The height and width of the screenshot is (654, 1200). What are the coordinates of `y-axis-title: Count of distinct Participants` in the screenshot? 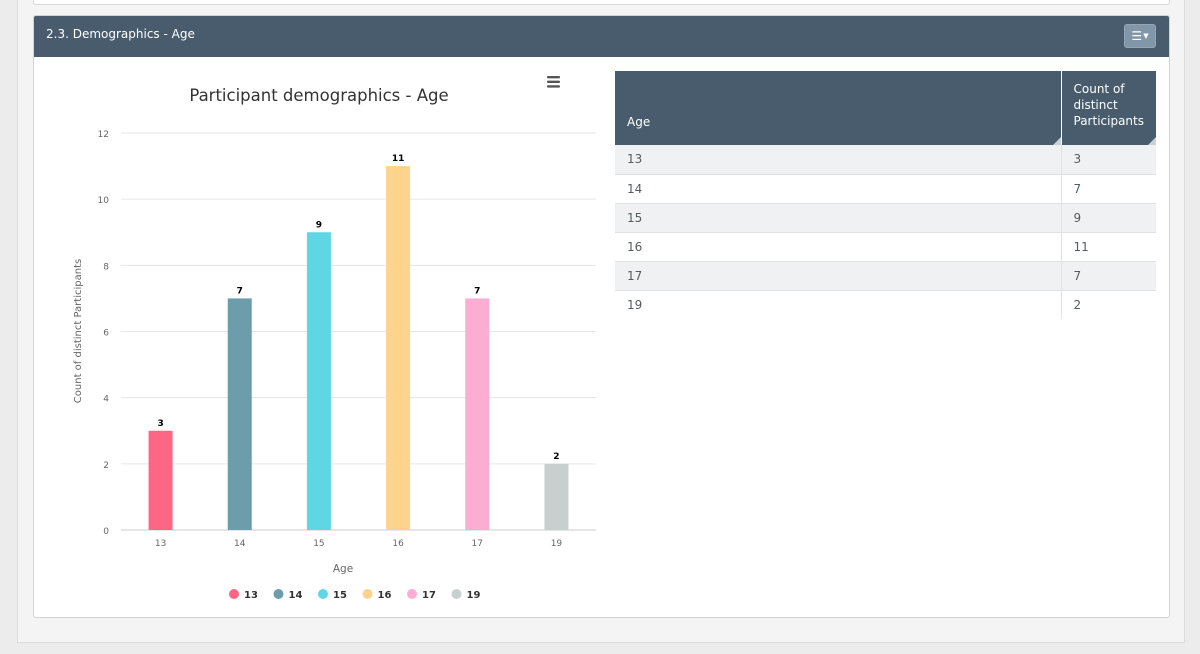 It's located at (78, 331).